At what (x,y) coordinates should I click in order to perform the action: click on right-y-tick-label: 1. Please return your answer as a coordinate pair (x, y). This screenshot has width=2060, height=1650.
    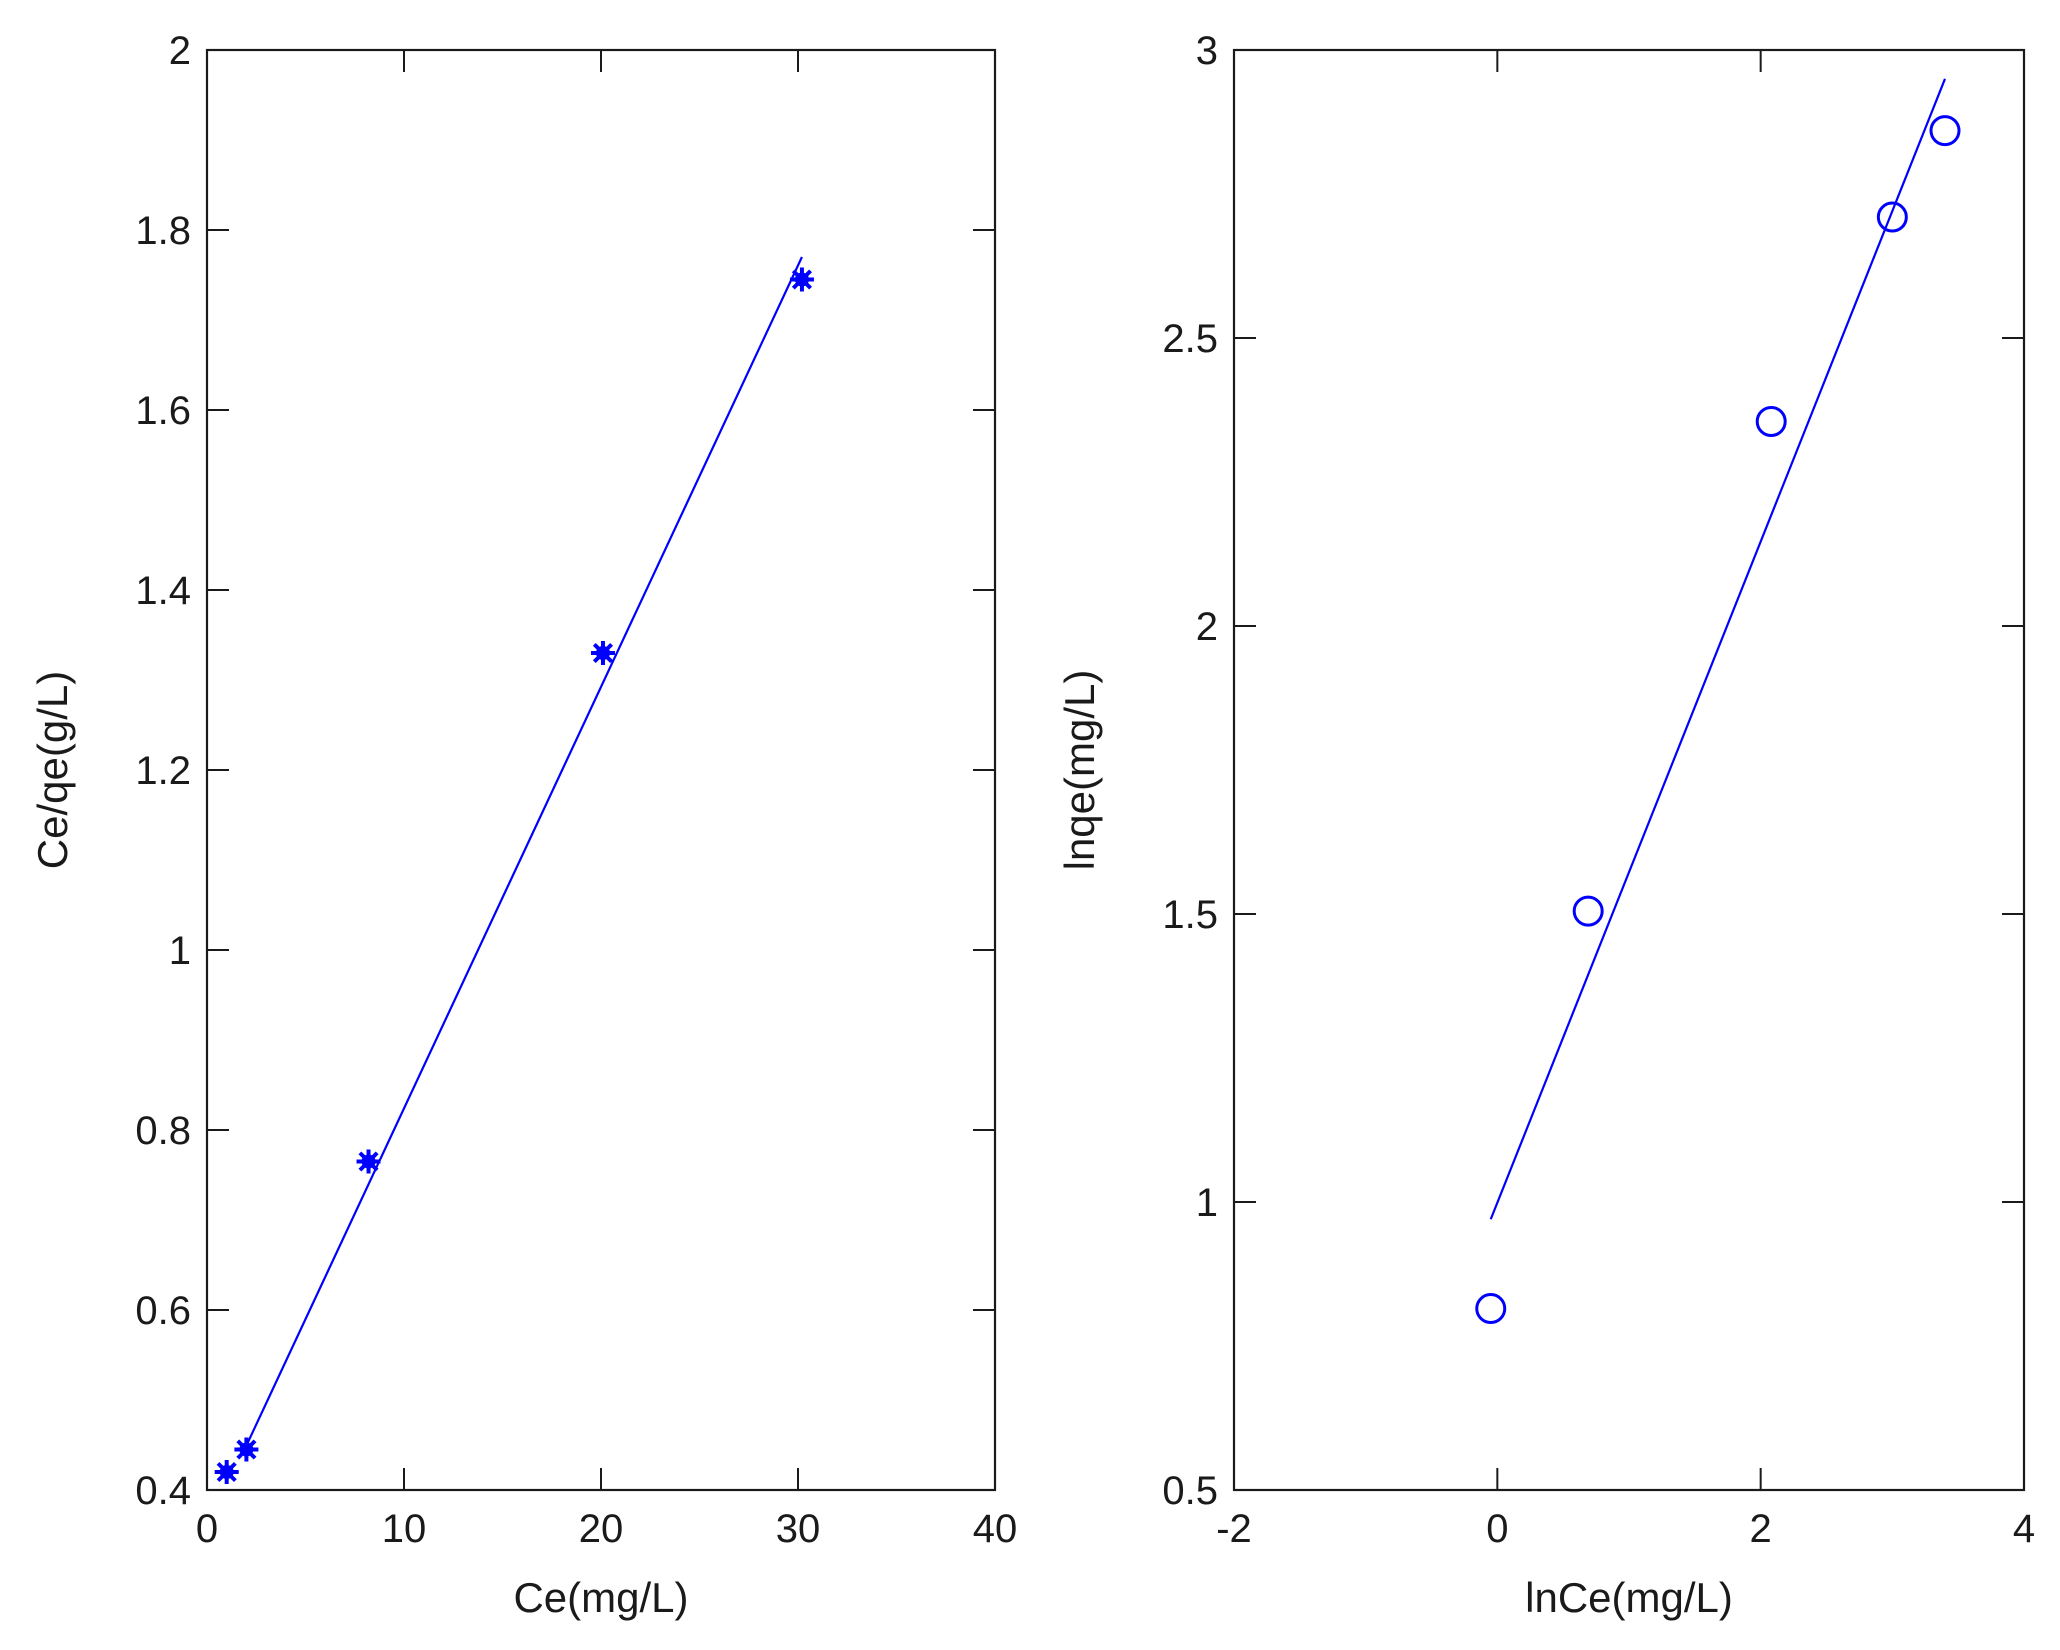
    Looking at the image, I should click on (1207, 1203).